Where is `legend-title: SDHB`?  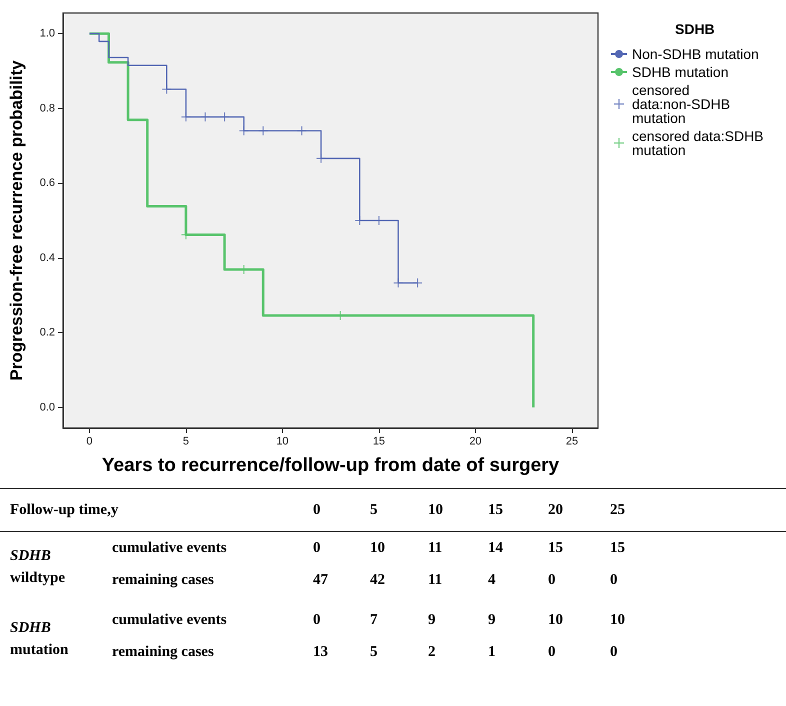
legend-title: SDHB is located at coordinates (695, 29).